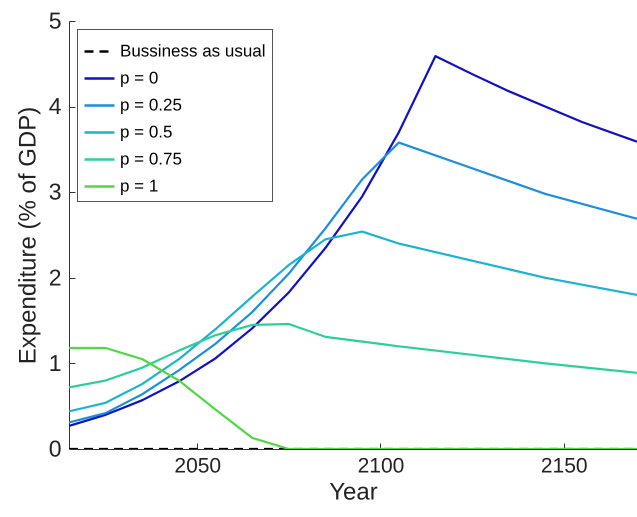  I want to click on legend-label: p = 0, so click(139, 78).